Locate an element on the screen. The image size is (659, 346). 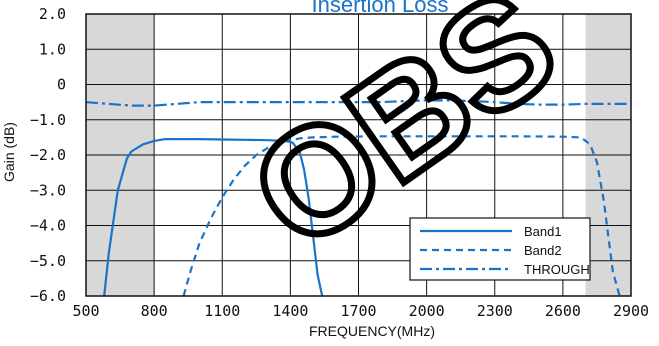
series-line-through is located at coordinates (358, 103).